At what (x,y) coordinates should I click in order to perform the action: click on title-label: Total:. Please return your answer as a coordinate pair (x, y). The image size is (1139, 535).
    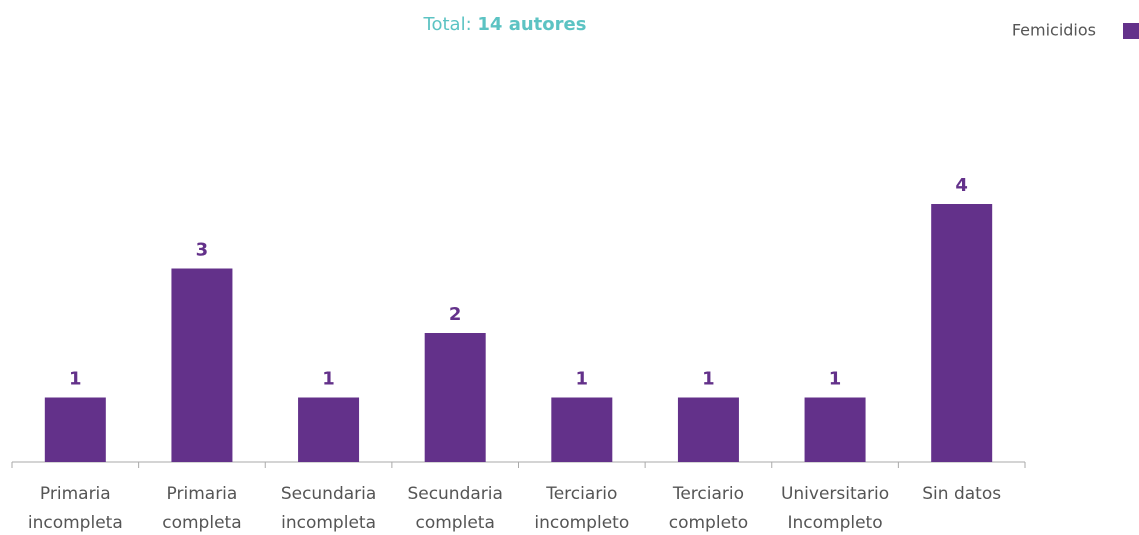
    Looking at the image, I should click on (447, 24).